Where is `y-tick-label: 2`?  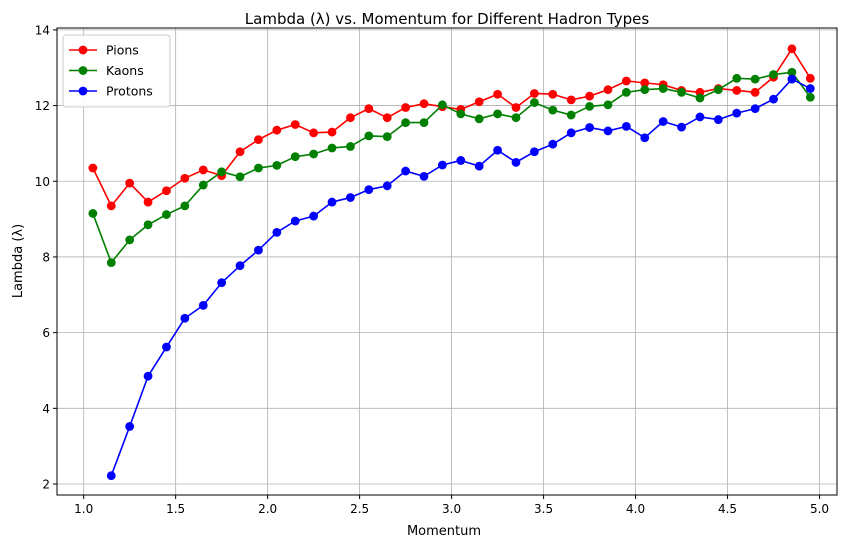 y-tick-label: 2 is located at coordinates (46, 485).